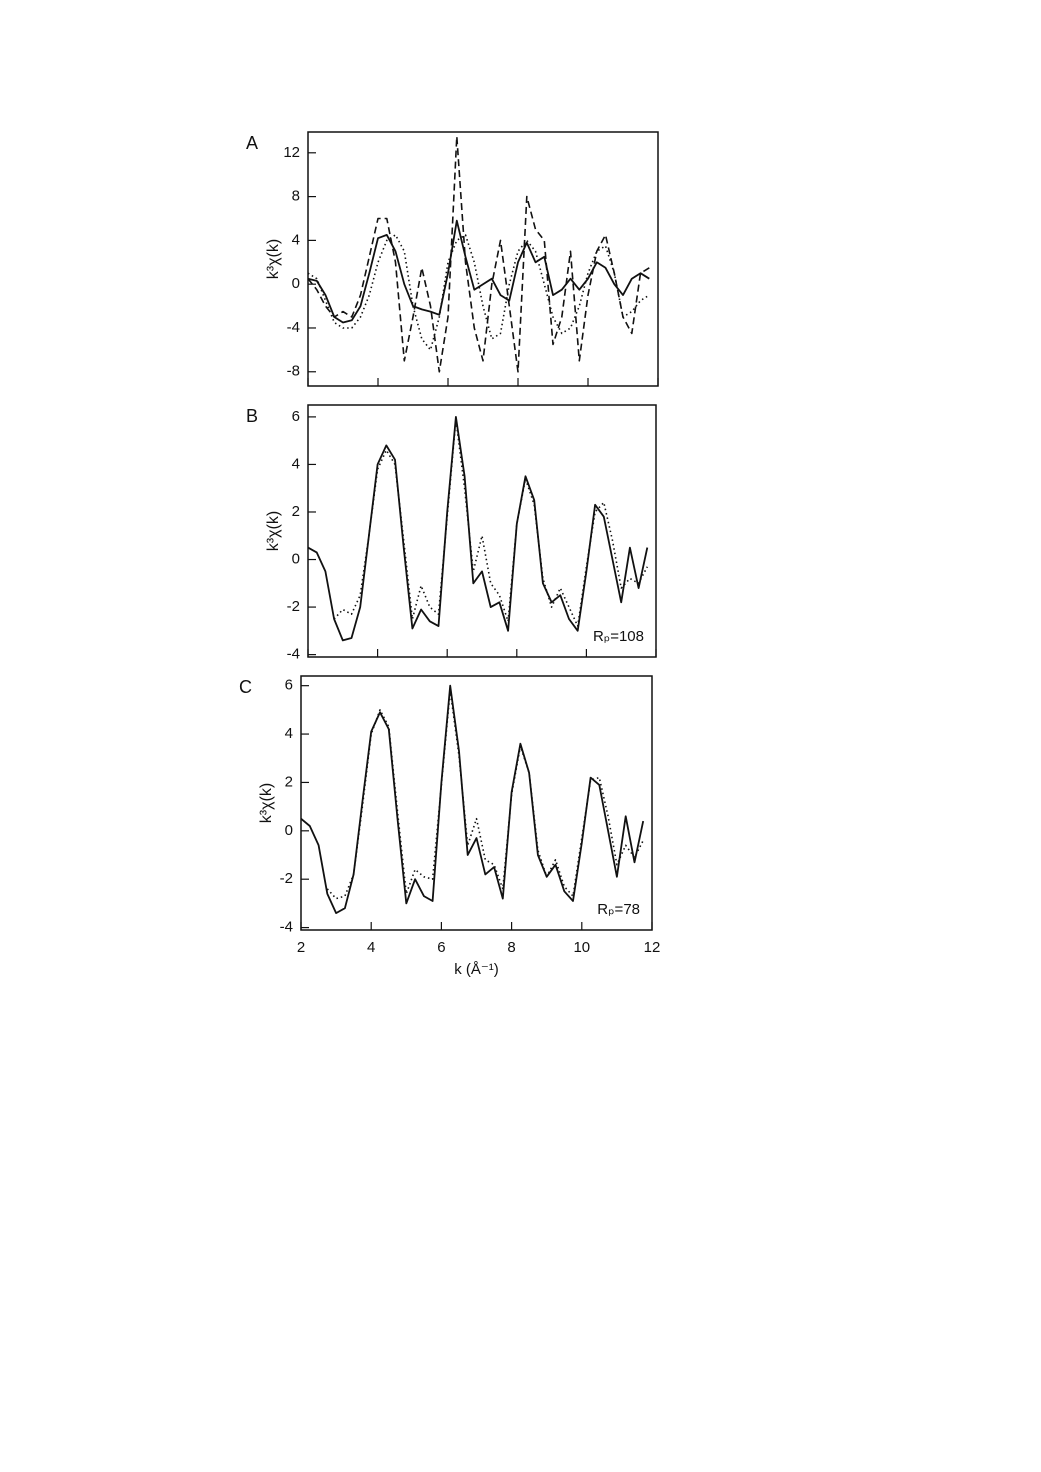  What do you see at coordinates (252, 143) in the screenshot?
I see `panel-label: A` at bounding box center [252, 143].